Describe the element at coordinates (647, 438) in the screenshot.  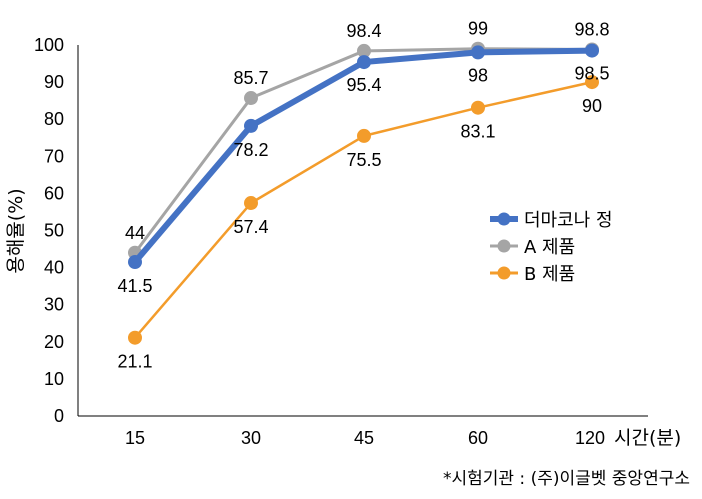
I see `x-axis-unit-label: 시간(분)` at that location.